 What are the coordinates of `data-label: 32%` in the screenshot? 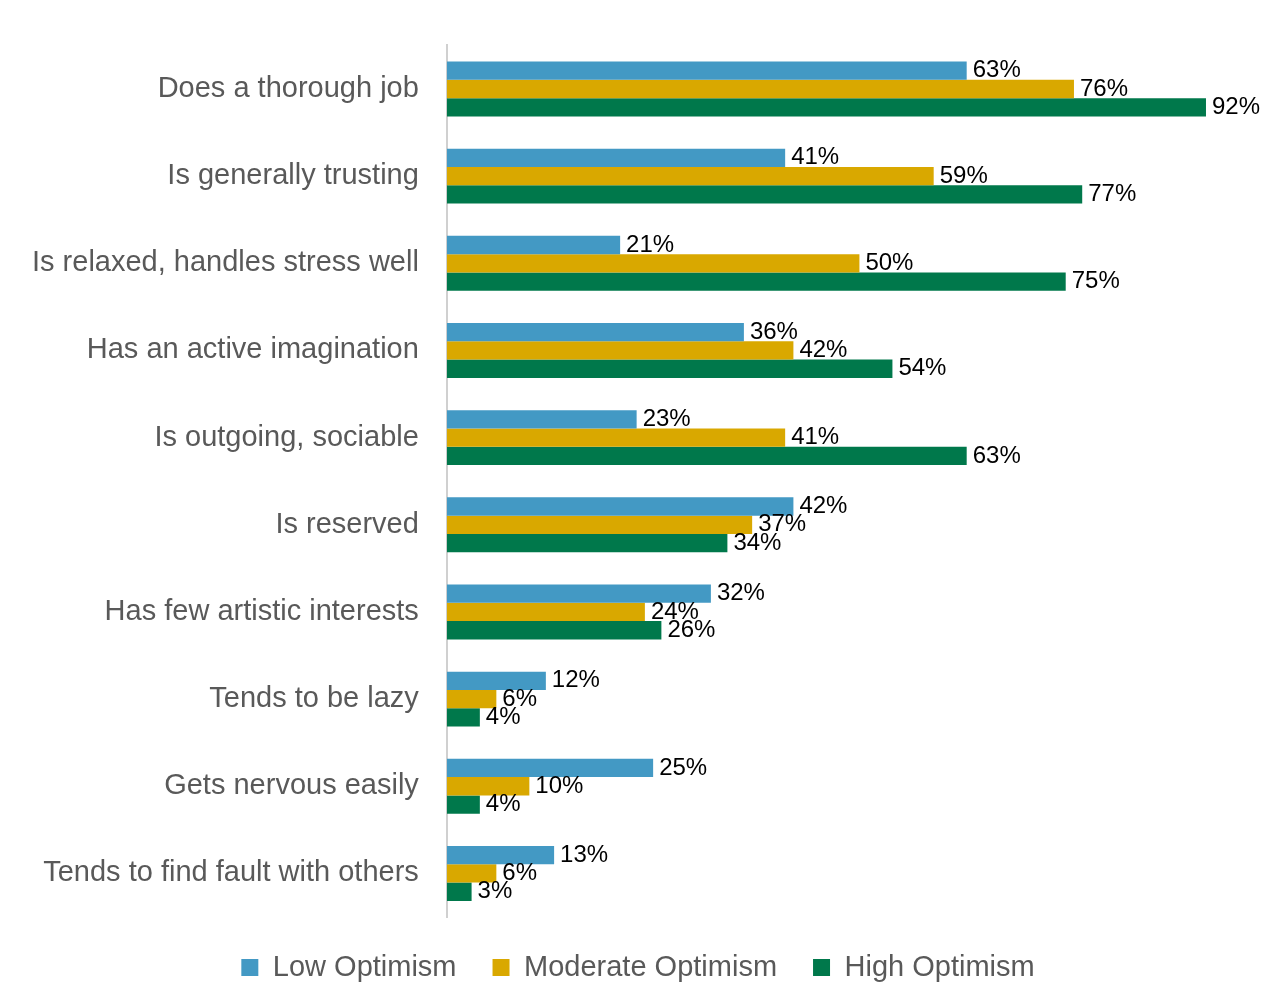 It's located at (740, 592).